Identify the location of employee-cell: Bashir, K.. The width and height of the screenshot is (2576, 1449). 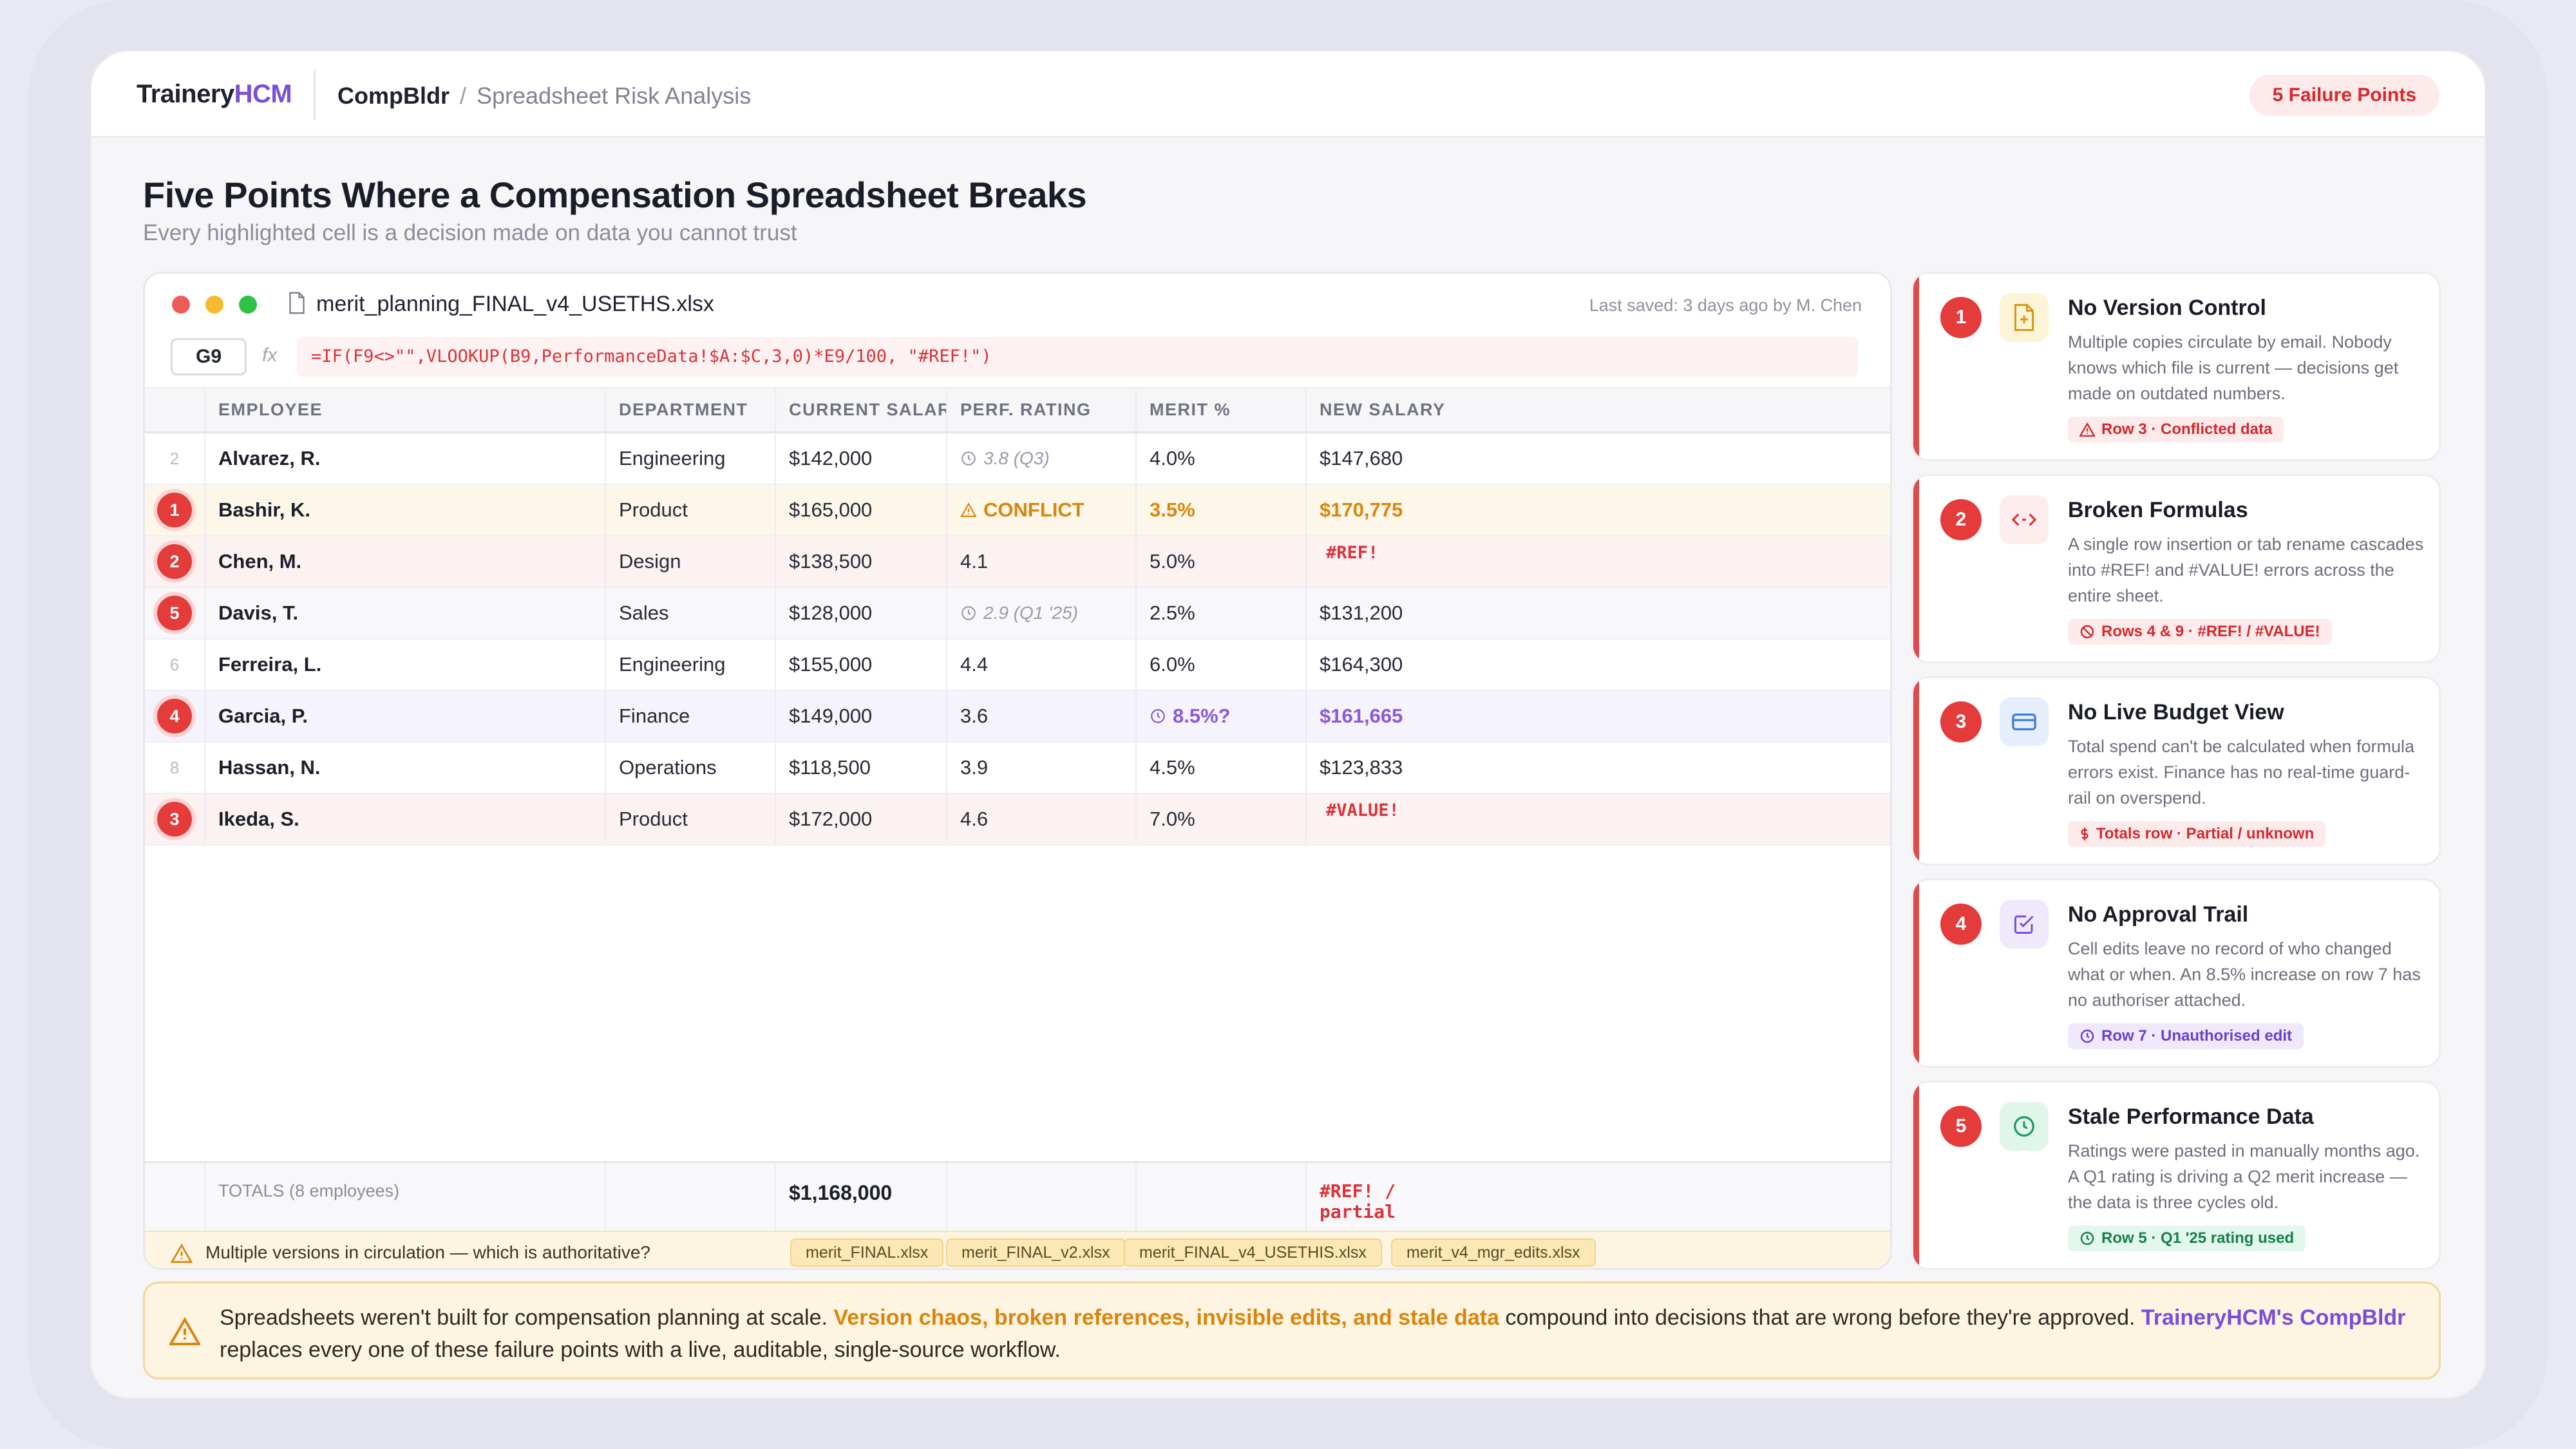
(405, 510).